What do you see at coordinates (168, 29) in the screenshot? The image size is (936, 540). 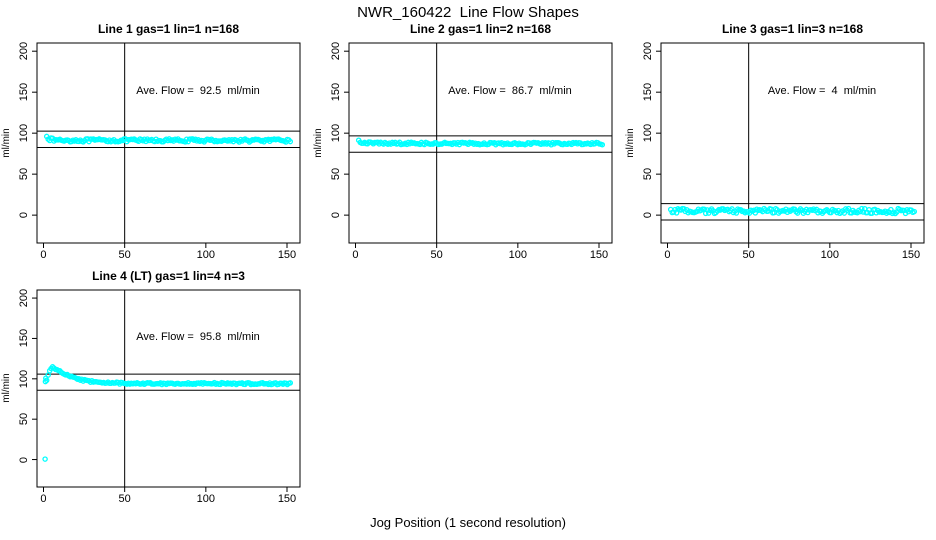 I see `subplot-1-title: Line 1 gas=1 lin=1 n=168` at bounding box center [168, 29].